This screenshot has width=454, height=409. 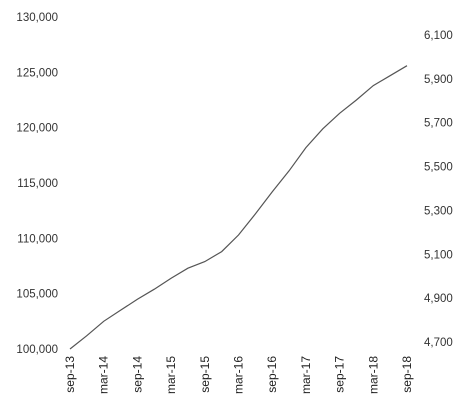 I want to click on left-y-tick-label: 115,000, so click(x=37, y=184).